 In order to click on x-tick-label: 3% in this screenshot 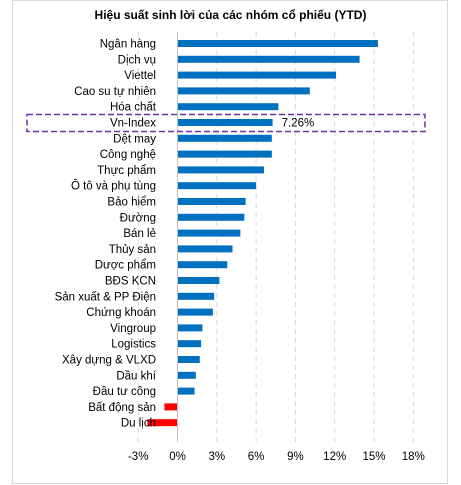, I will do `click(216, 457)`.